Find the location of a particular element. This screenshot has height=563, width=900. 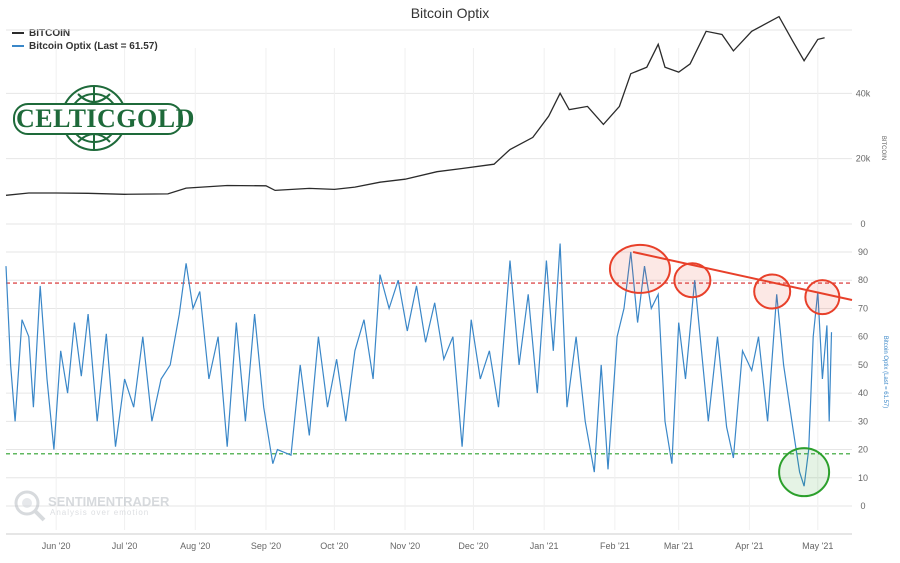

watermark-tagline: Analysis over emotion is located at coordinates (100, 512).